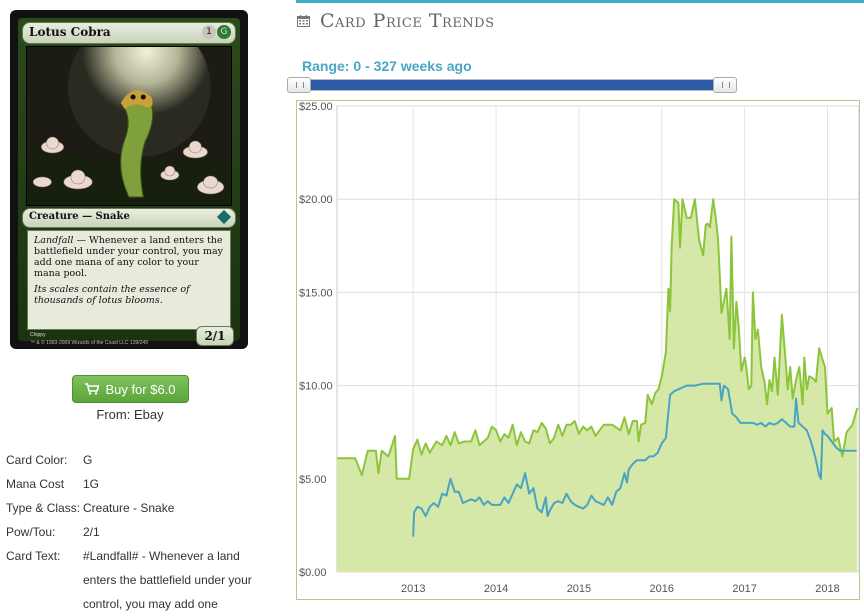 The height and width of the screenshot is (616, 864). I want to click on detail-label: Mana Cost, so click(35, 484).